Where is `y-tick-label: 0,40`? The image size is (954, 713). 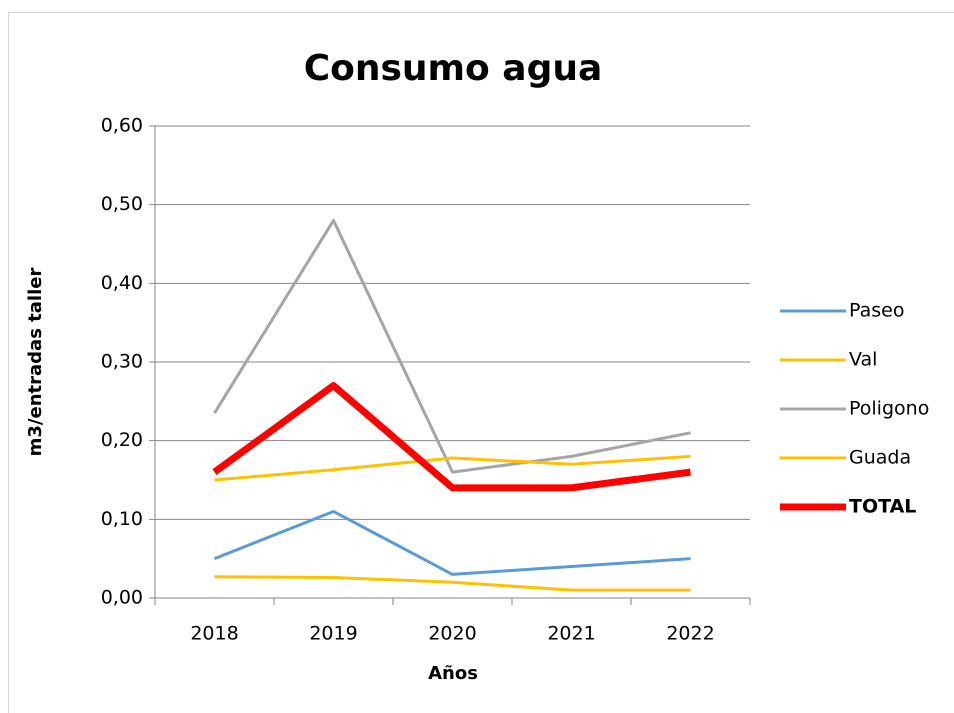
y-tick-label: 0,40 is located at coordinates (122, 283).